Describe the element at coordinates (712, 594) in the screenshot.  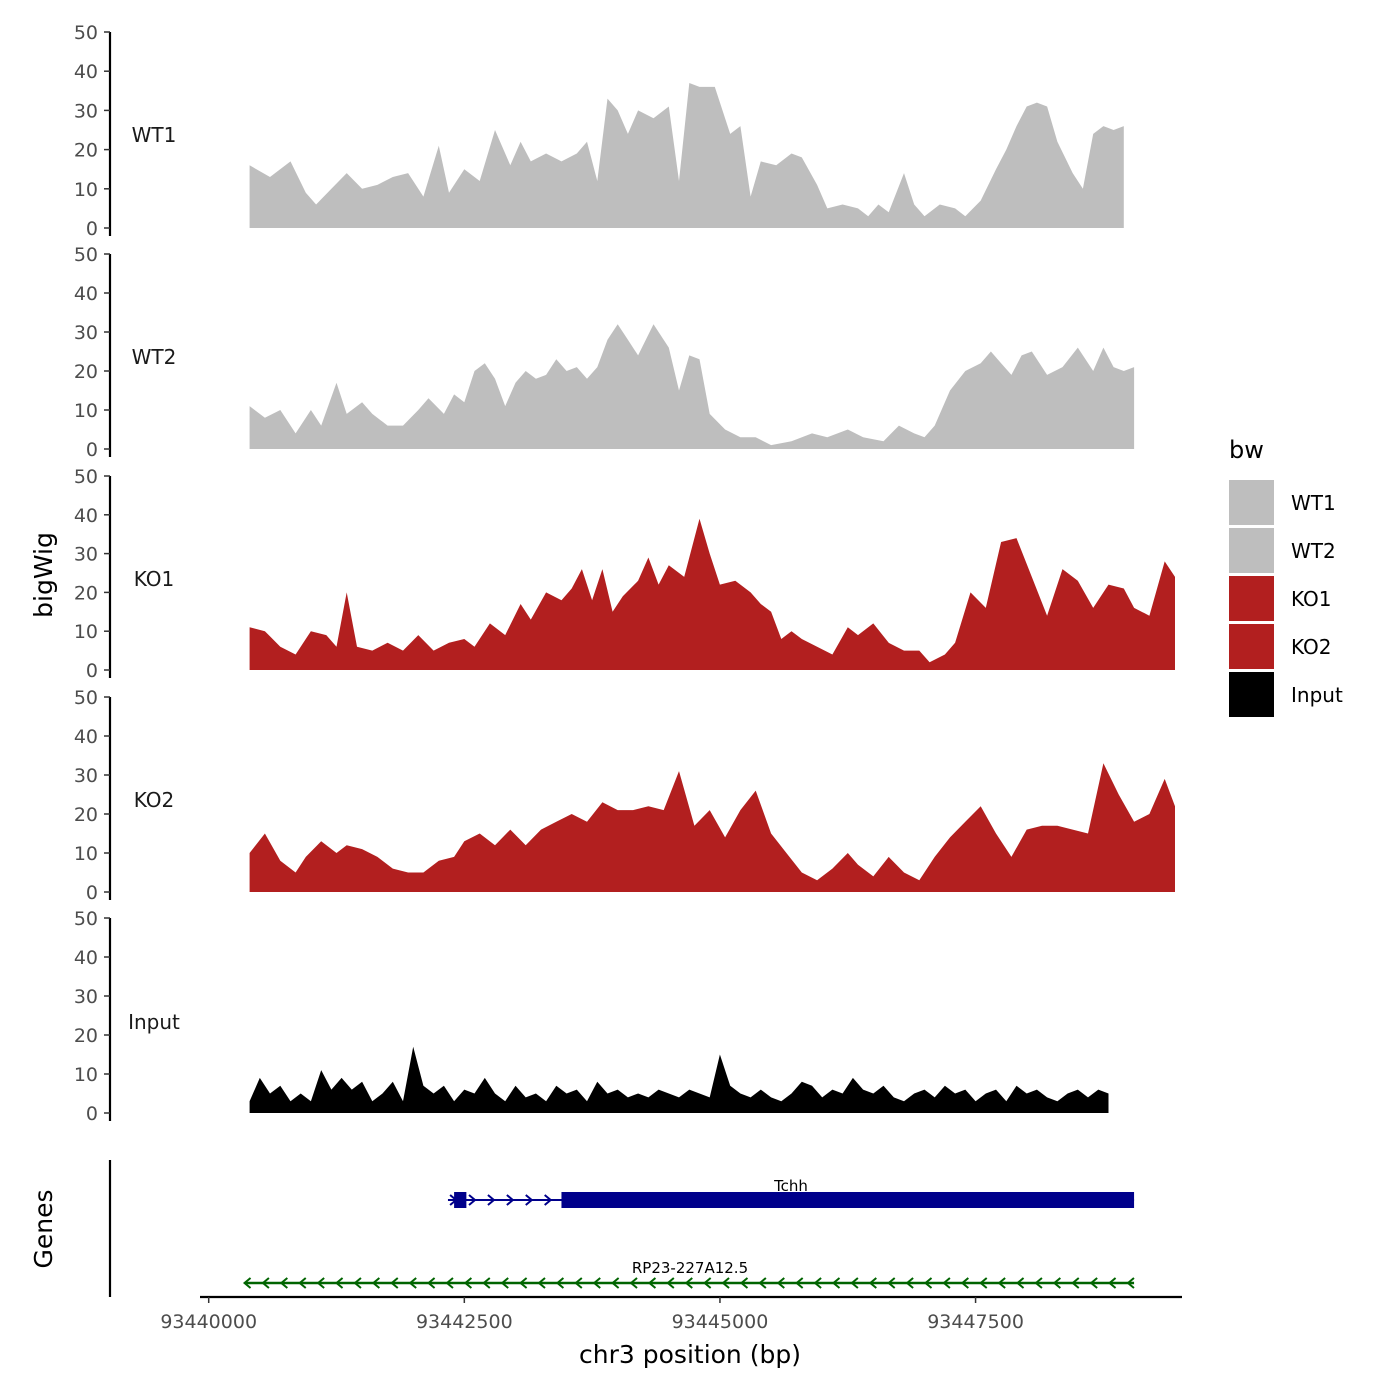
I see `track-area-ko1` at that location.